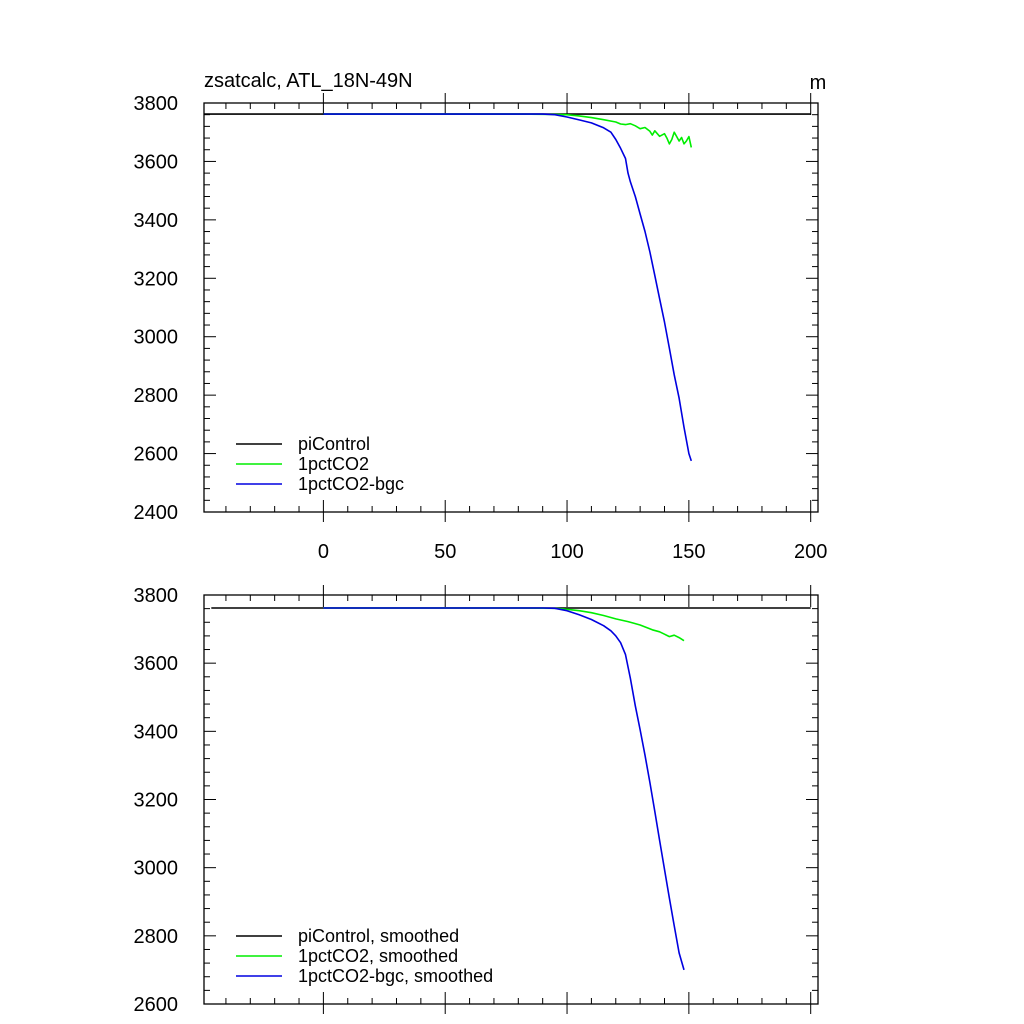 The image size is (1024, 1024). Describe the element at coordinates (810, 552) in the screenshot. I see `x-tick-label: 200` at that location.